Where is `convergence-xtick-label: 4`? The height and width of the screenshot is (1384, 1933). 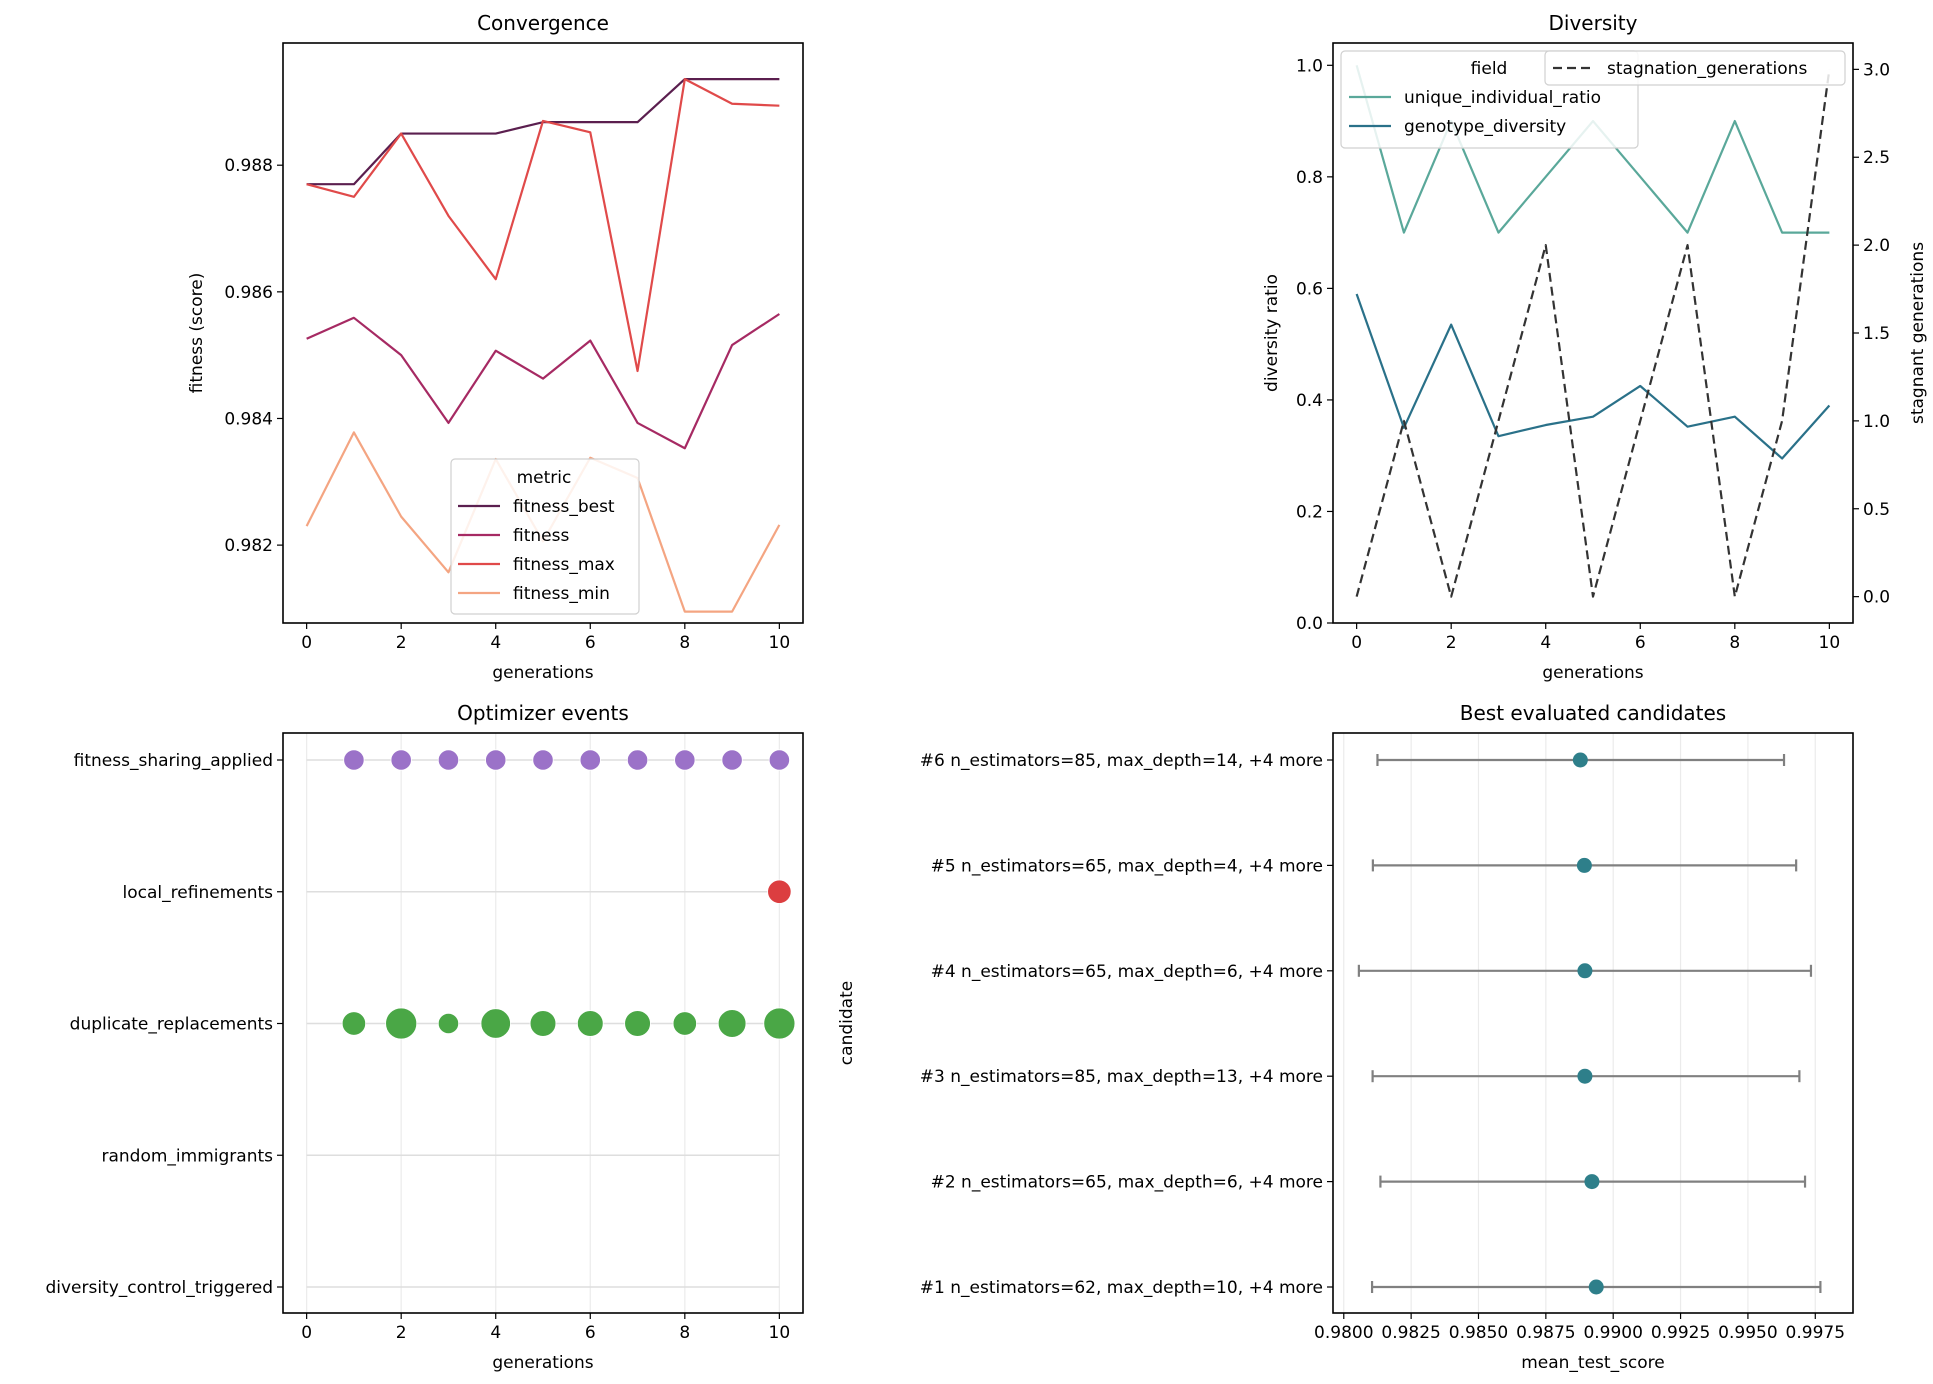
convergence-xtick-label: 4 is located at coordinates (495, 643).